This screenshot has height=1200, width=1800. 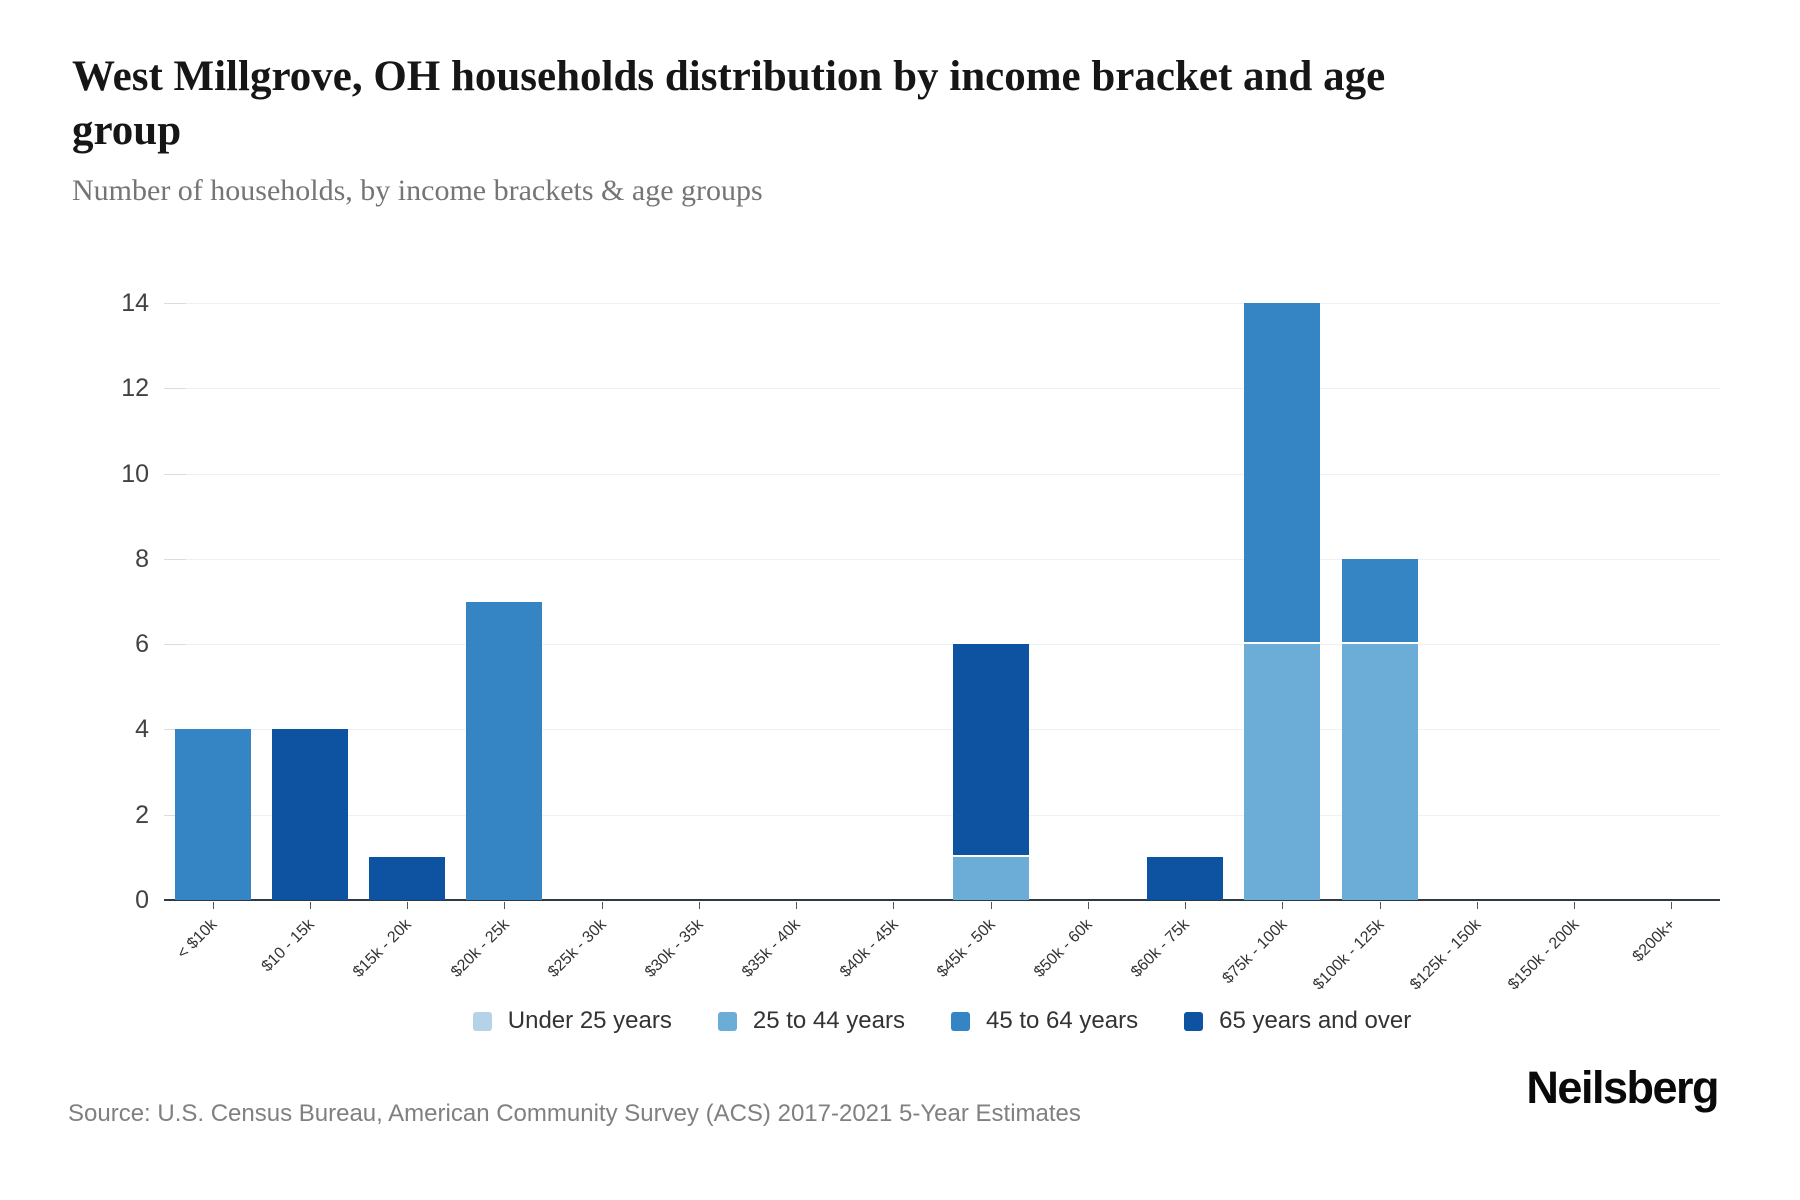 I want to click on y-axis-tick-label: 2, so click(x=142, y=814).